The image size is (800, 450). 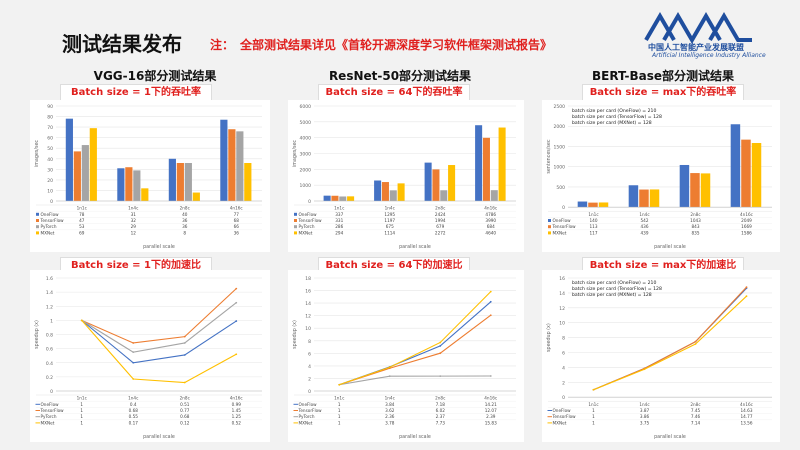 I want to click on data-label: 1.25, so click(x=237, y=416).